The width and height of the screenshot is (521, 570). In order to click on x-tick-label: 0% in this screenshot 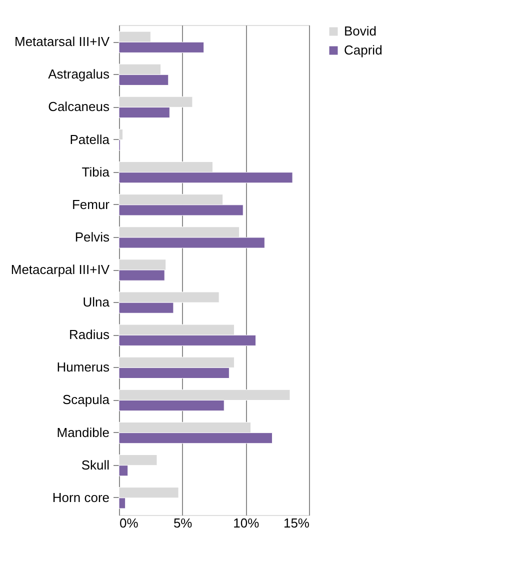, I will do `click(129, 523)`.